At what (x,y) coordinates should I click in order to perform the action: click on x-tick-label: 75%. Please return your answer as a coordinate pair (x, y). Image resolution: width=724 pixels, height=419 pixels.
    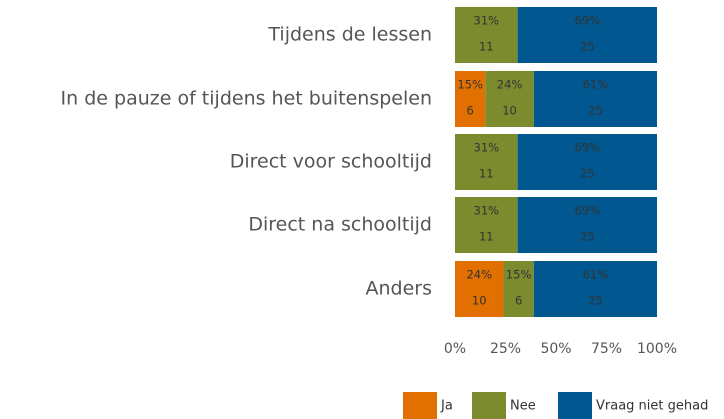
    Looking at the image, I should click on (606, 349).